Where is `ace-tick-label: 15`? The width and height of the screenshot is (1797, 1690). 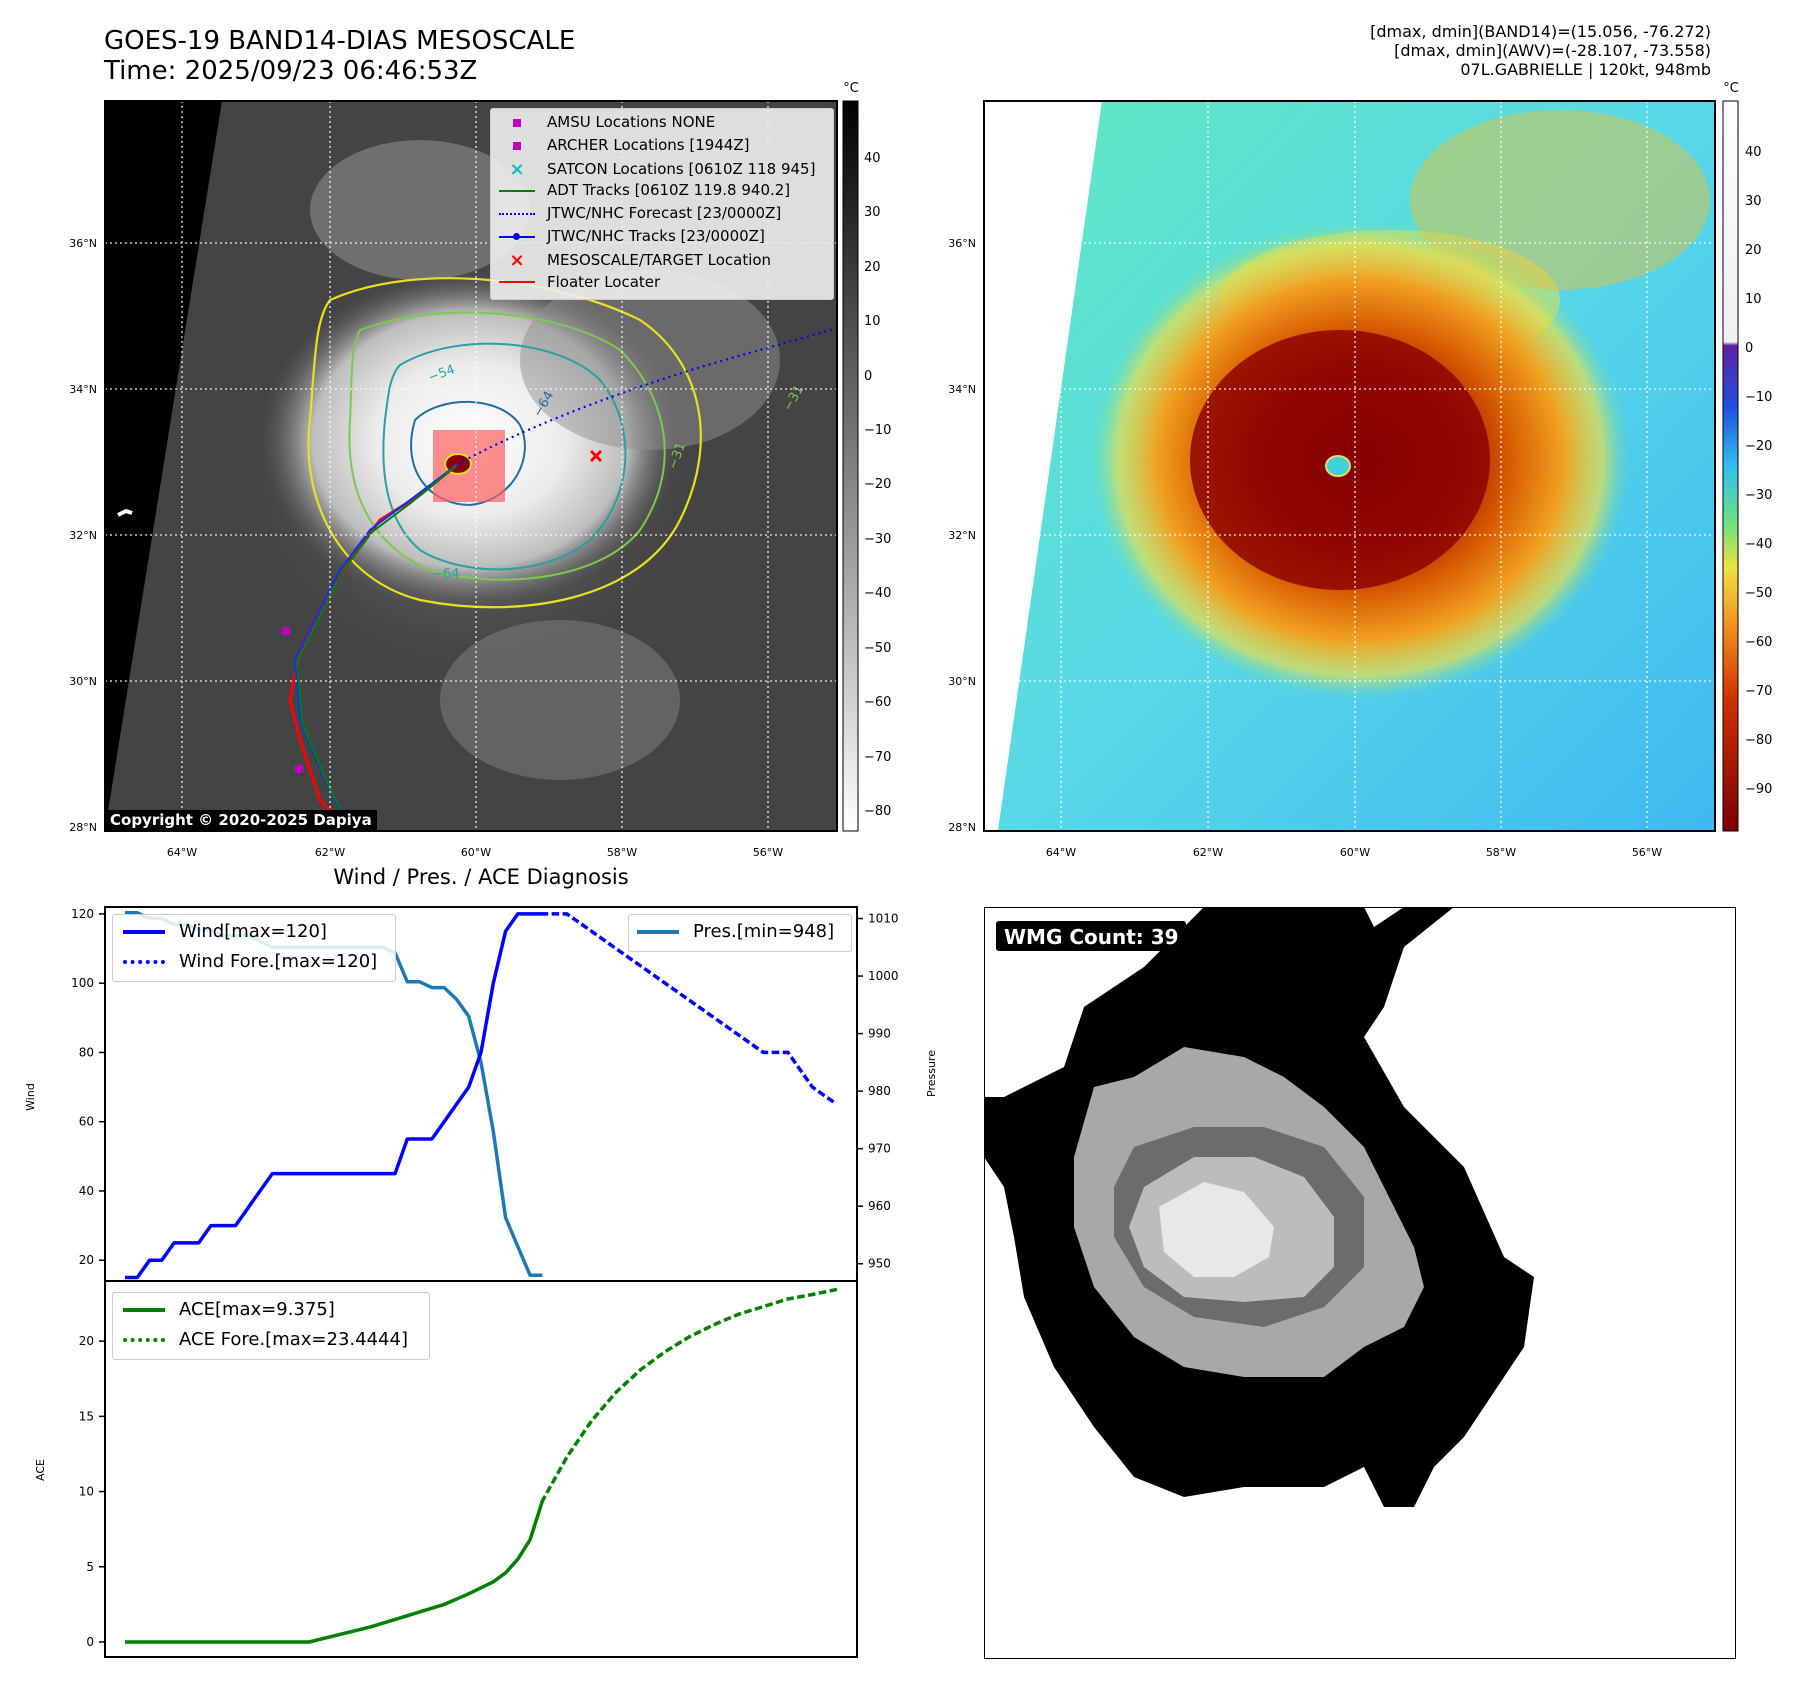 ace-tick-label: 15 is located at coordinates (86, 1416).